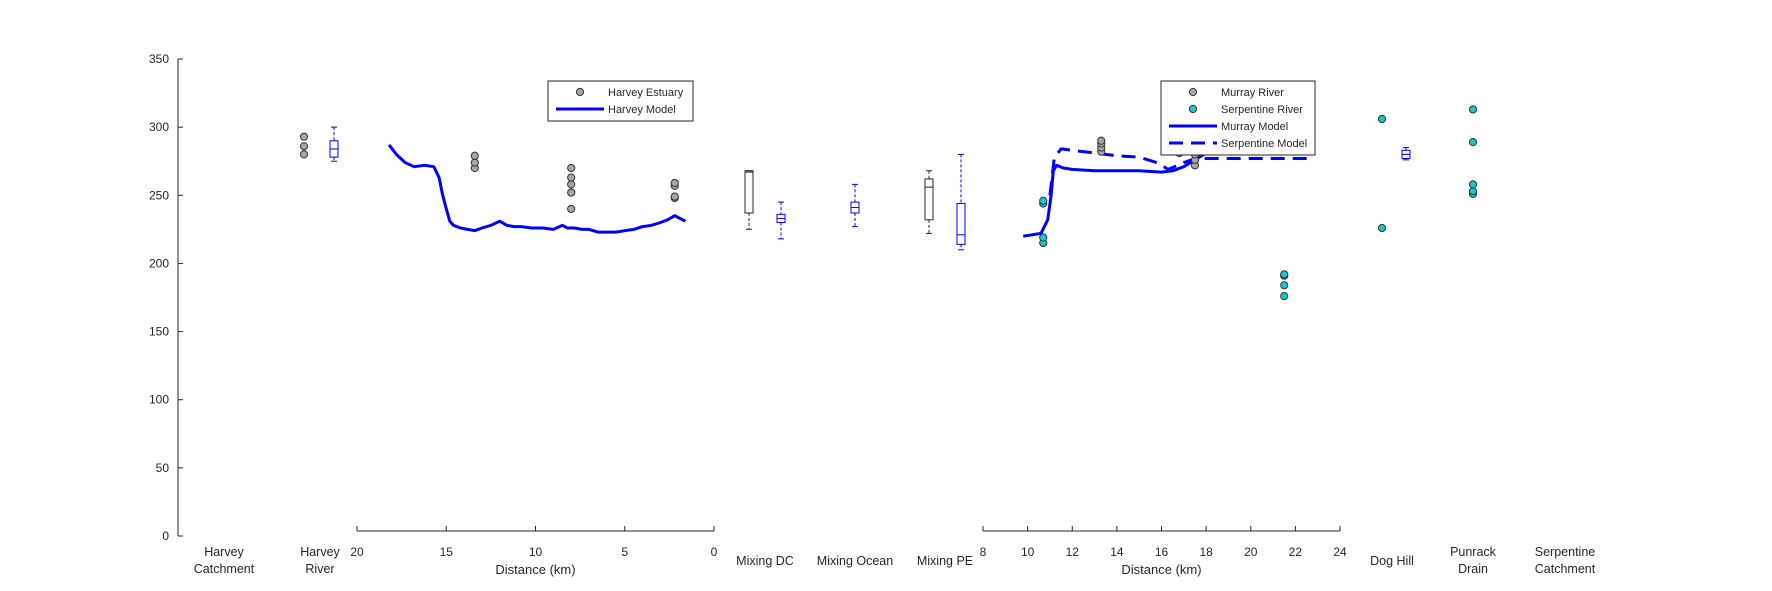 Image resolution: width=1772 pixels, height=591 pixels. What do you see at coordinates (159, 263) in the screenshot?
I see `y-tick-label: 200` at bounding box center [159, 263].